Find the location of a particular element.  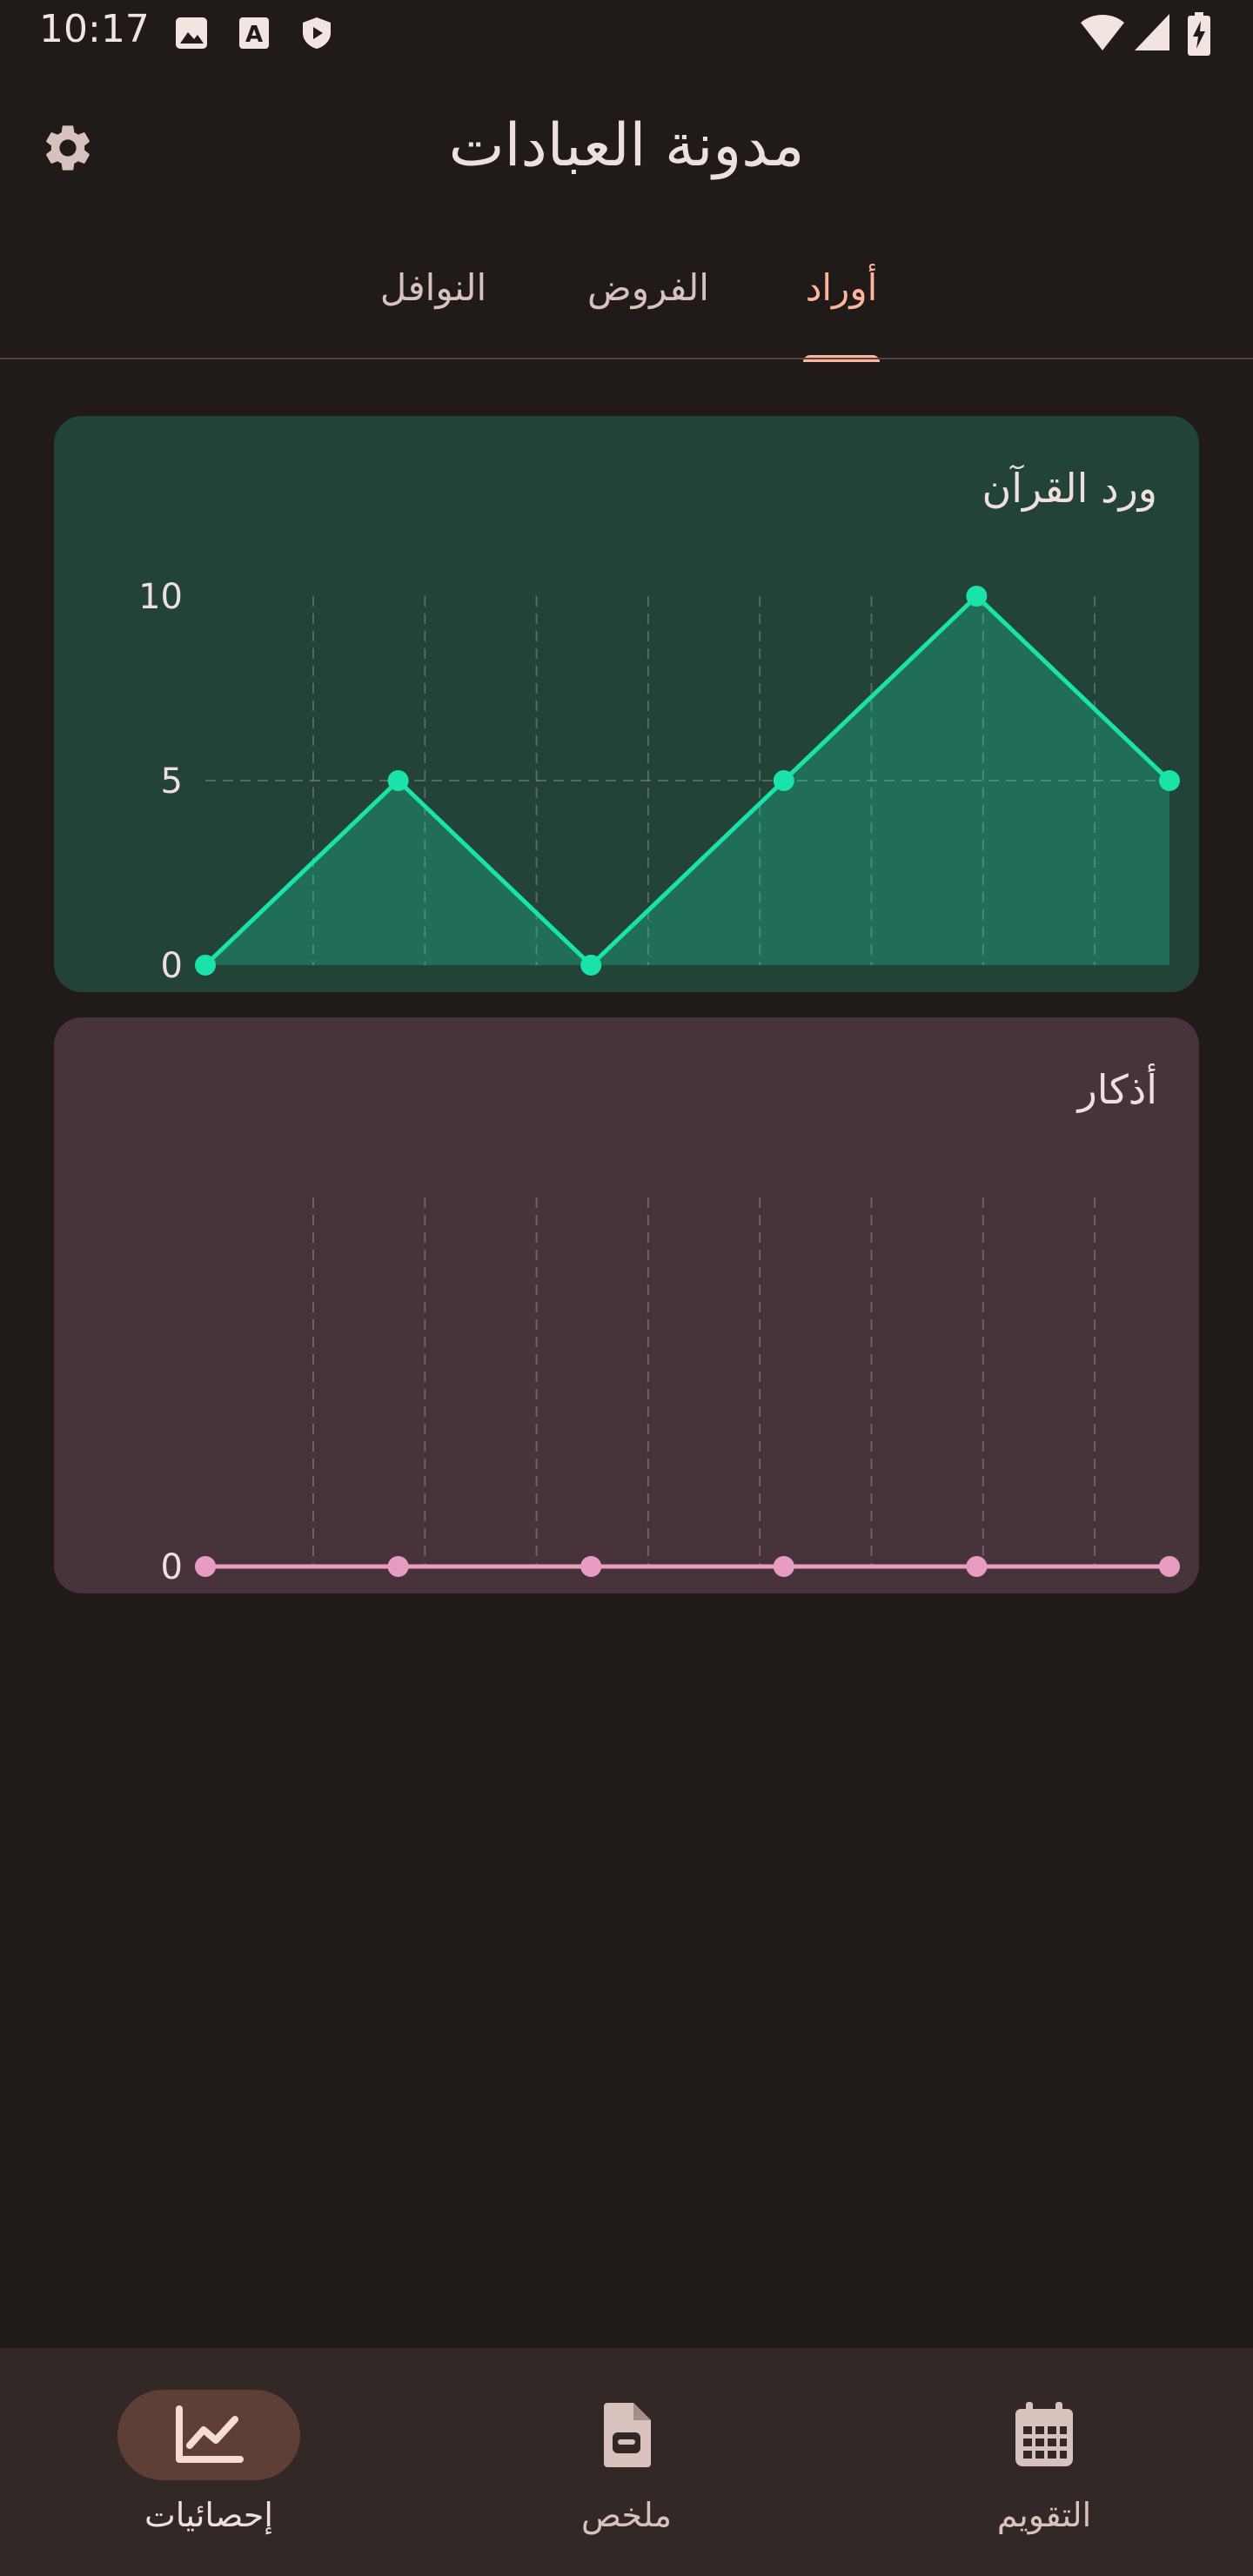

calendar-icon is located at coordinates (1044, 2434).